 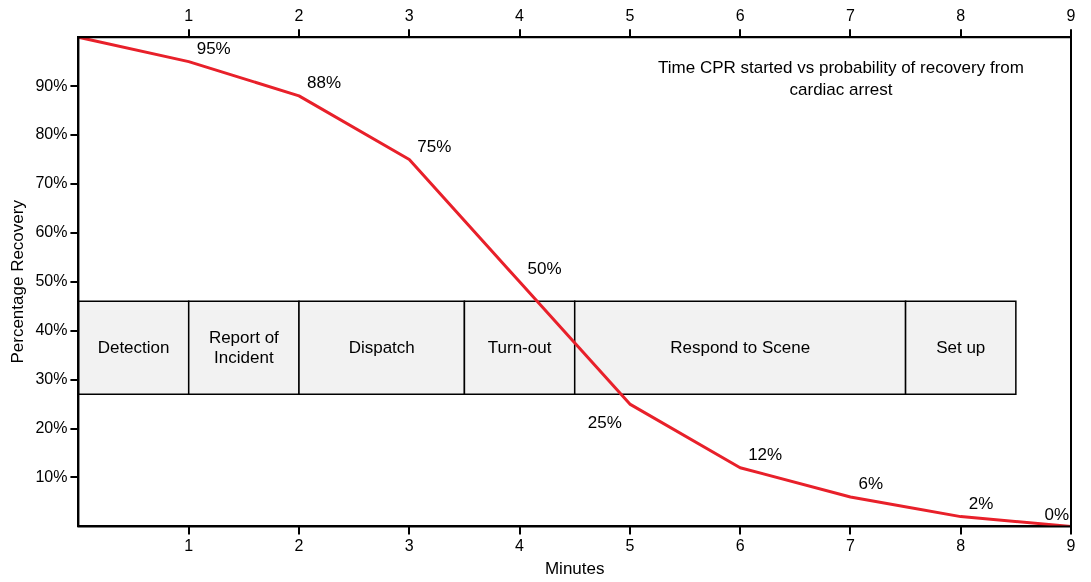 What do you see at coordinates (740, 16) in the screenshot?
I see `x2-tick-label: 6` at bounding box center [740, 16].